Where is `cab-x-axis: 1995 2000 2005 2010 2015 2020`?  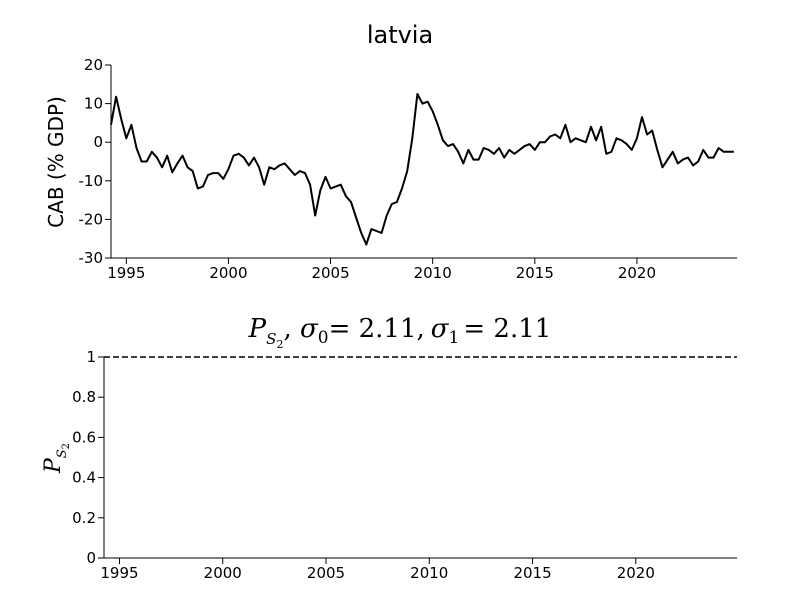 cab-x-axis: 1995 2000 2005 2010 2015 2020 is located at coordinates (422, 269).